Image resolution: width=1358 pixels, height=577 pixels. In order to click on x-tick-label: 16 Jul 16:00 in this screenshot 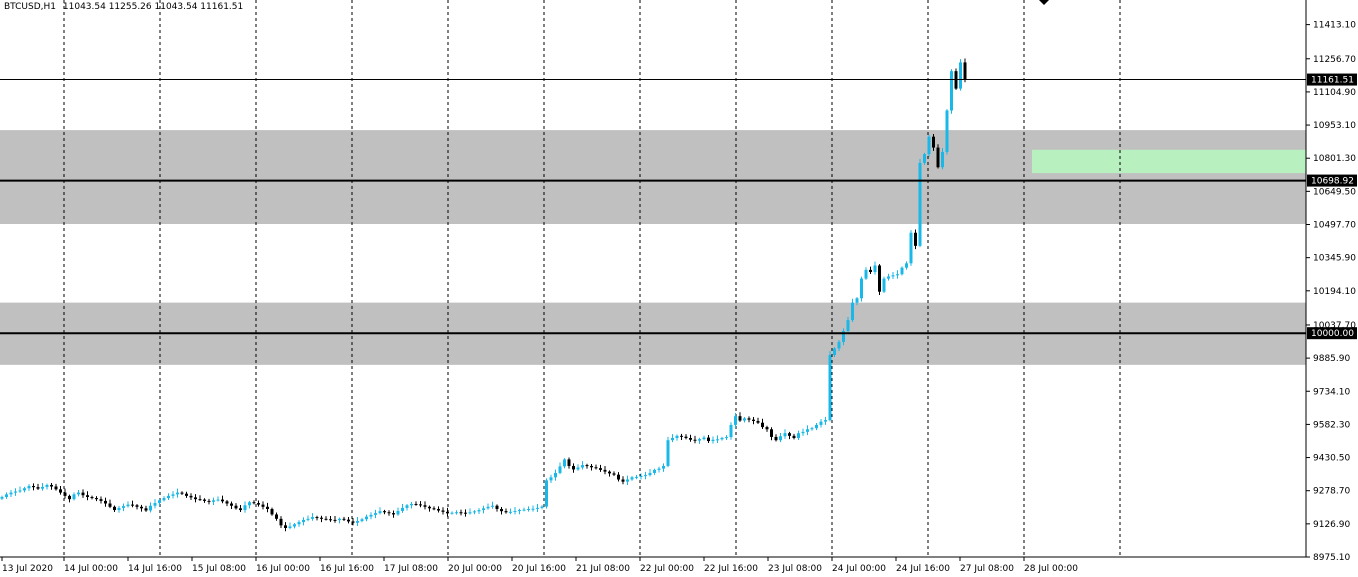, I will do `click(347, 569)`.